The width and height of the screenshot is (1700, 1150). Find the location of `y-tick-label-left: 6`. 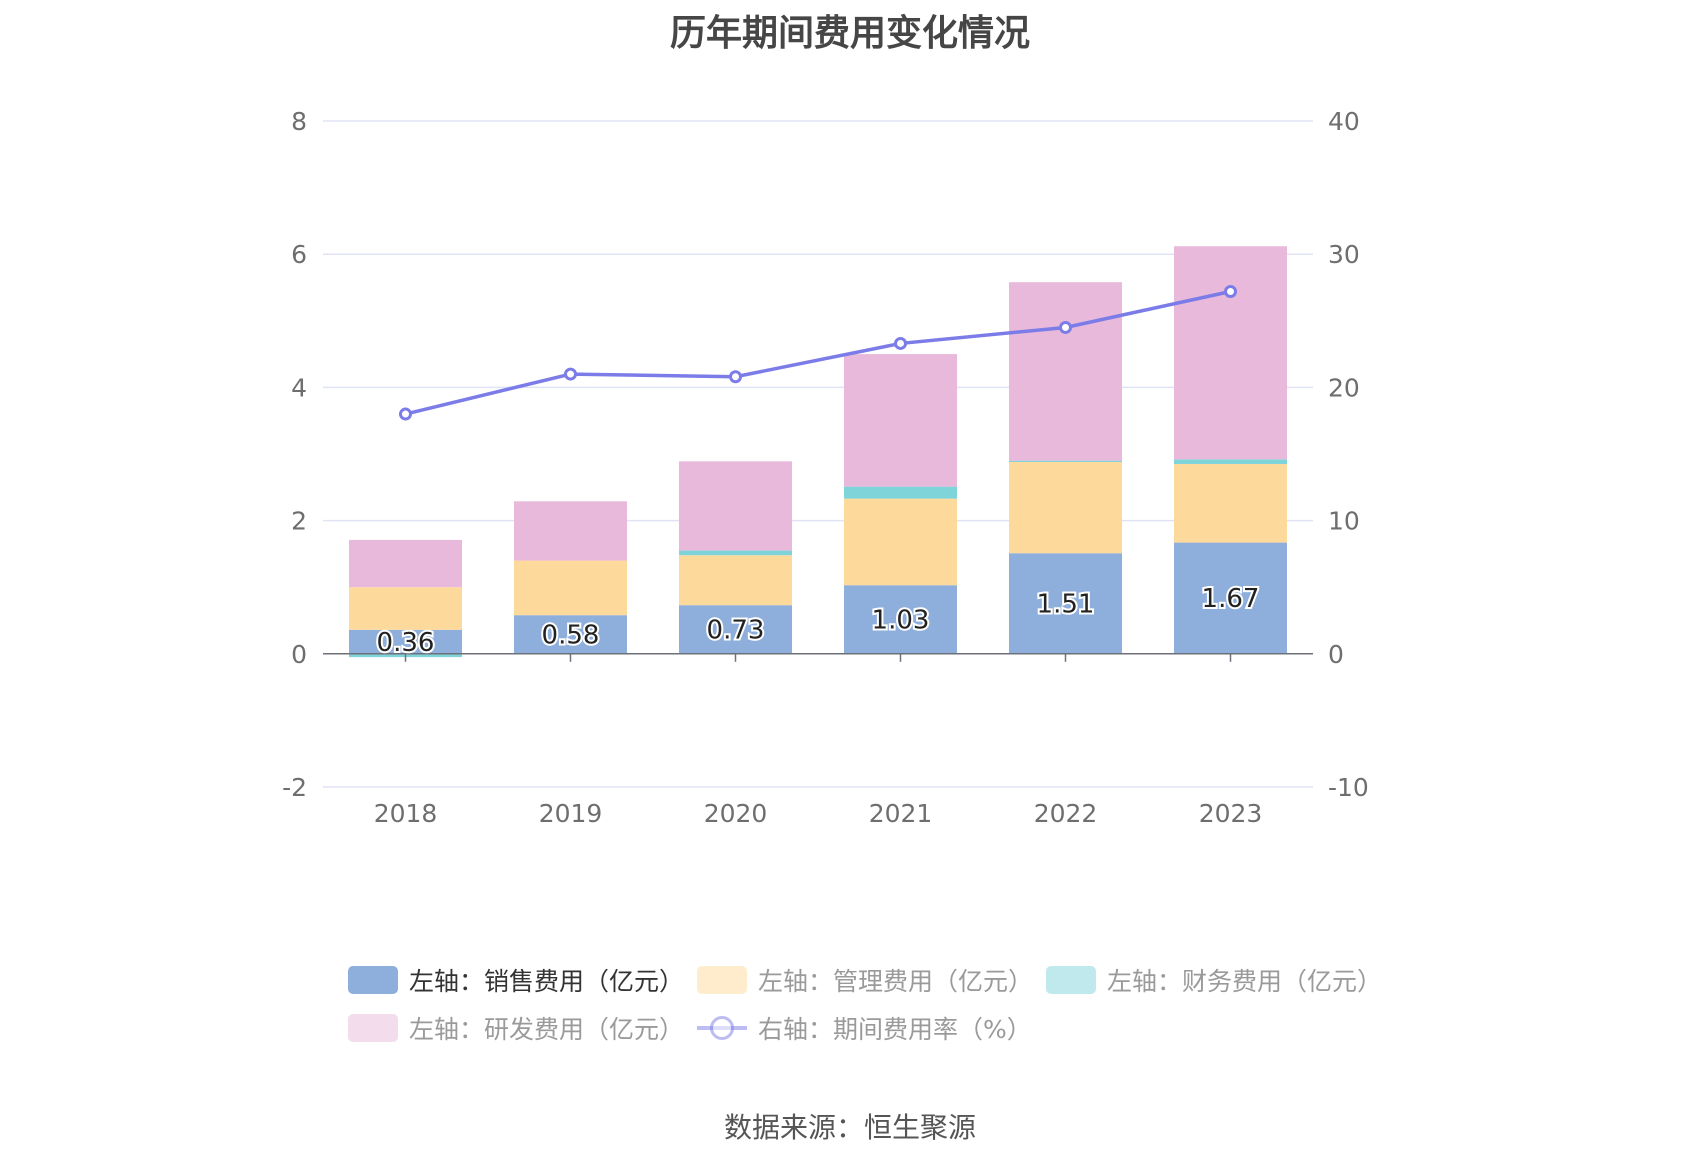

y-tick-label-left: 6 is located at coordinates (299, 254).